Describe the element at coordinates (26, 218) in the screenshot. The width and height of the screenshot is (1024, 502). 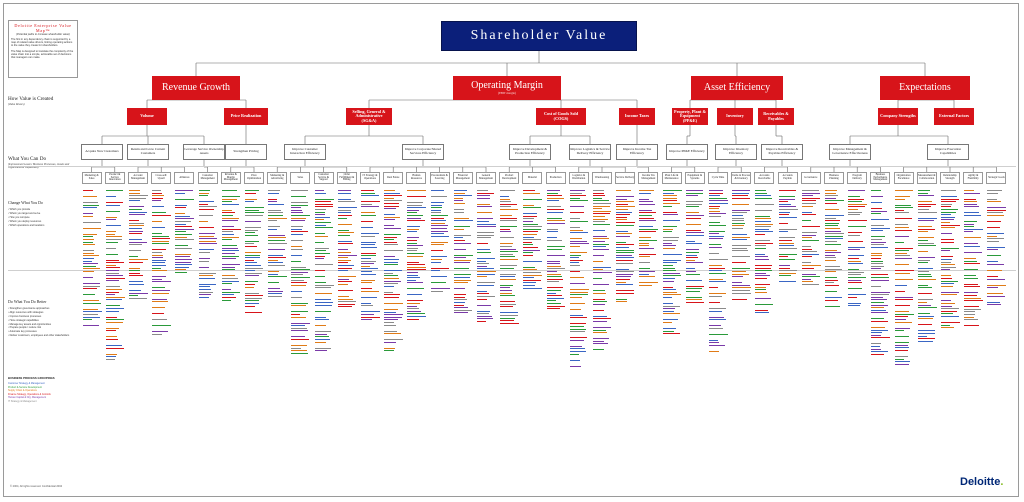
I see `change-list-item: How you compete` at that location.